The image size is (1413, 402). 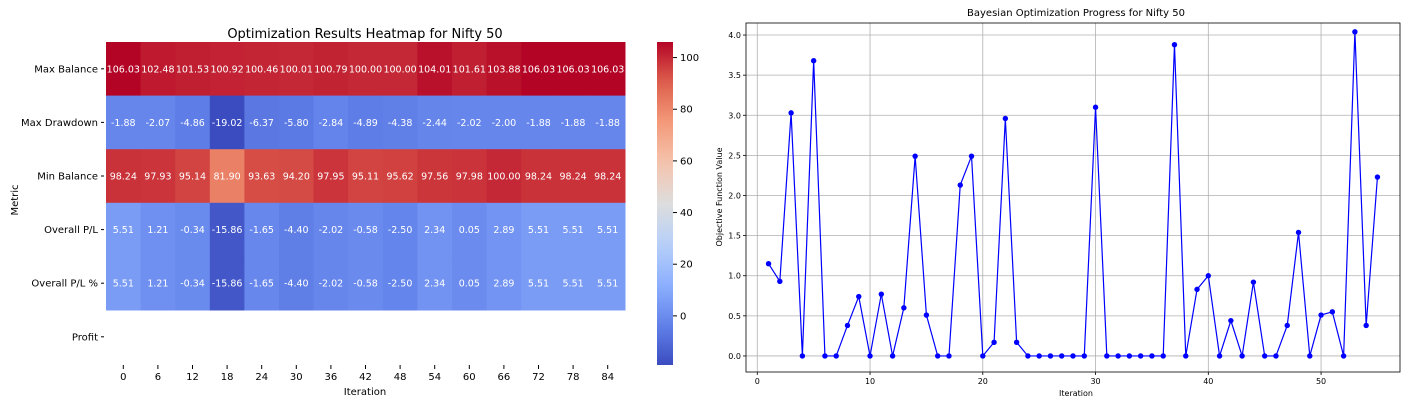 I want to click on colorbar-tick-label: 20, so click(x=686, y=265).